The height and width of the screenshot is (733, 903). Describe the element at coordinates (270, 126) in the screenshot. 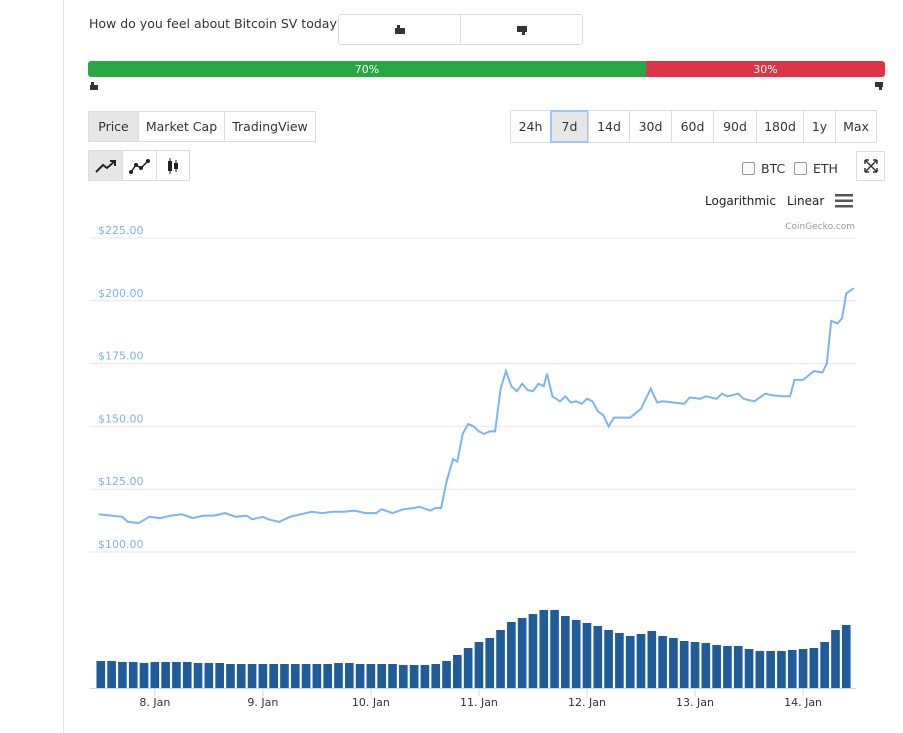

I see `tab: TradingView` at that location.